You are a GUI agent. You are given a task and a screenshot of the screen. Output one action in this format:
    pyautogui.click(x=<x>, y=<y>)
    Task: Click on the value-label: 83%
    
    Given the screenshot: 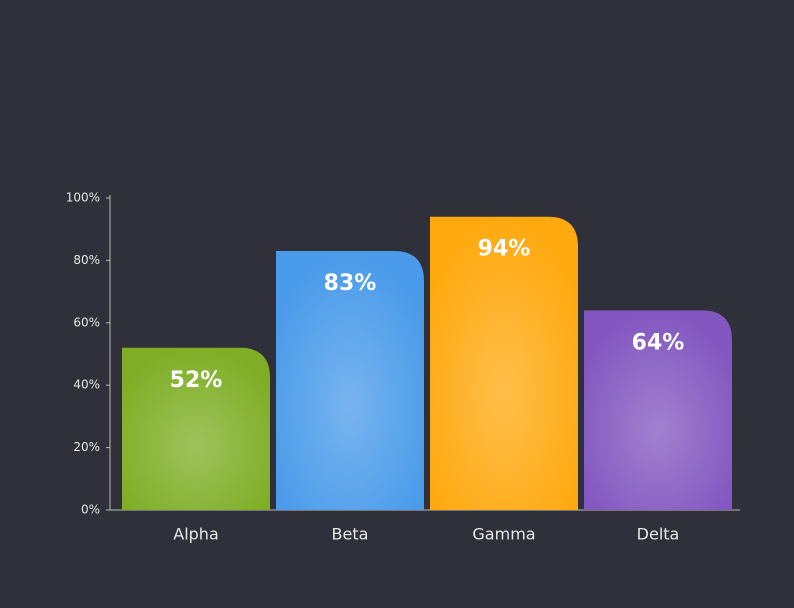 What is the action you would take?
    pyautogui.click(x=350, y=283)
    